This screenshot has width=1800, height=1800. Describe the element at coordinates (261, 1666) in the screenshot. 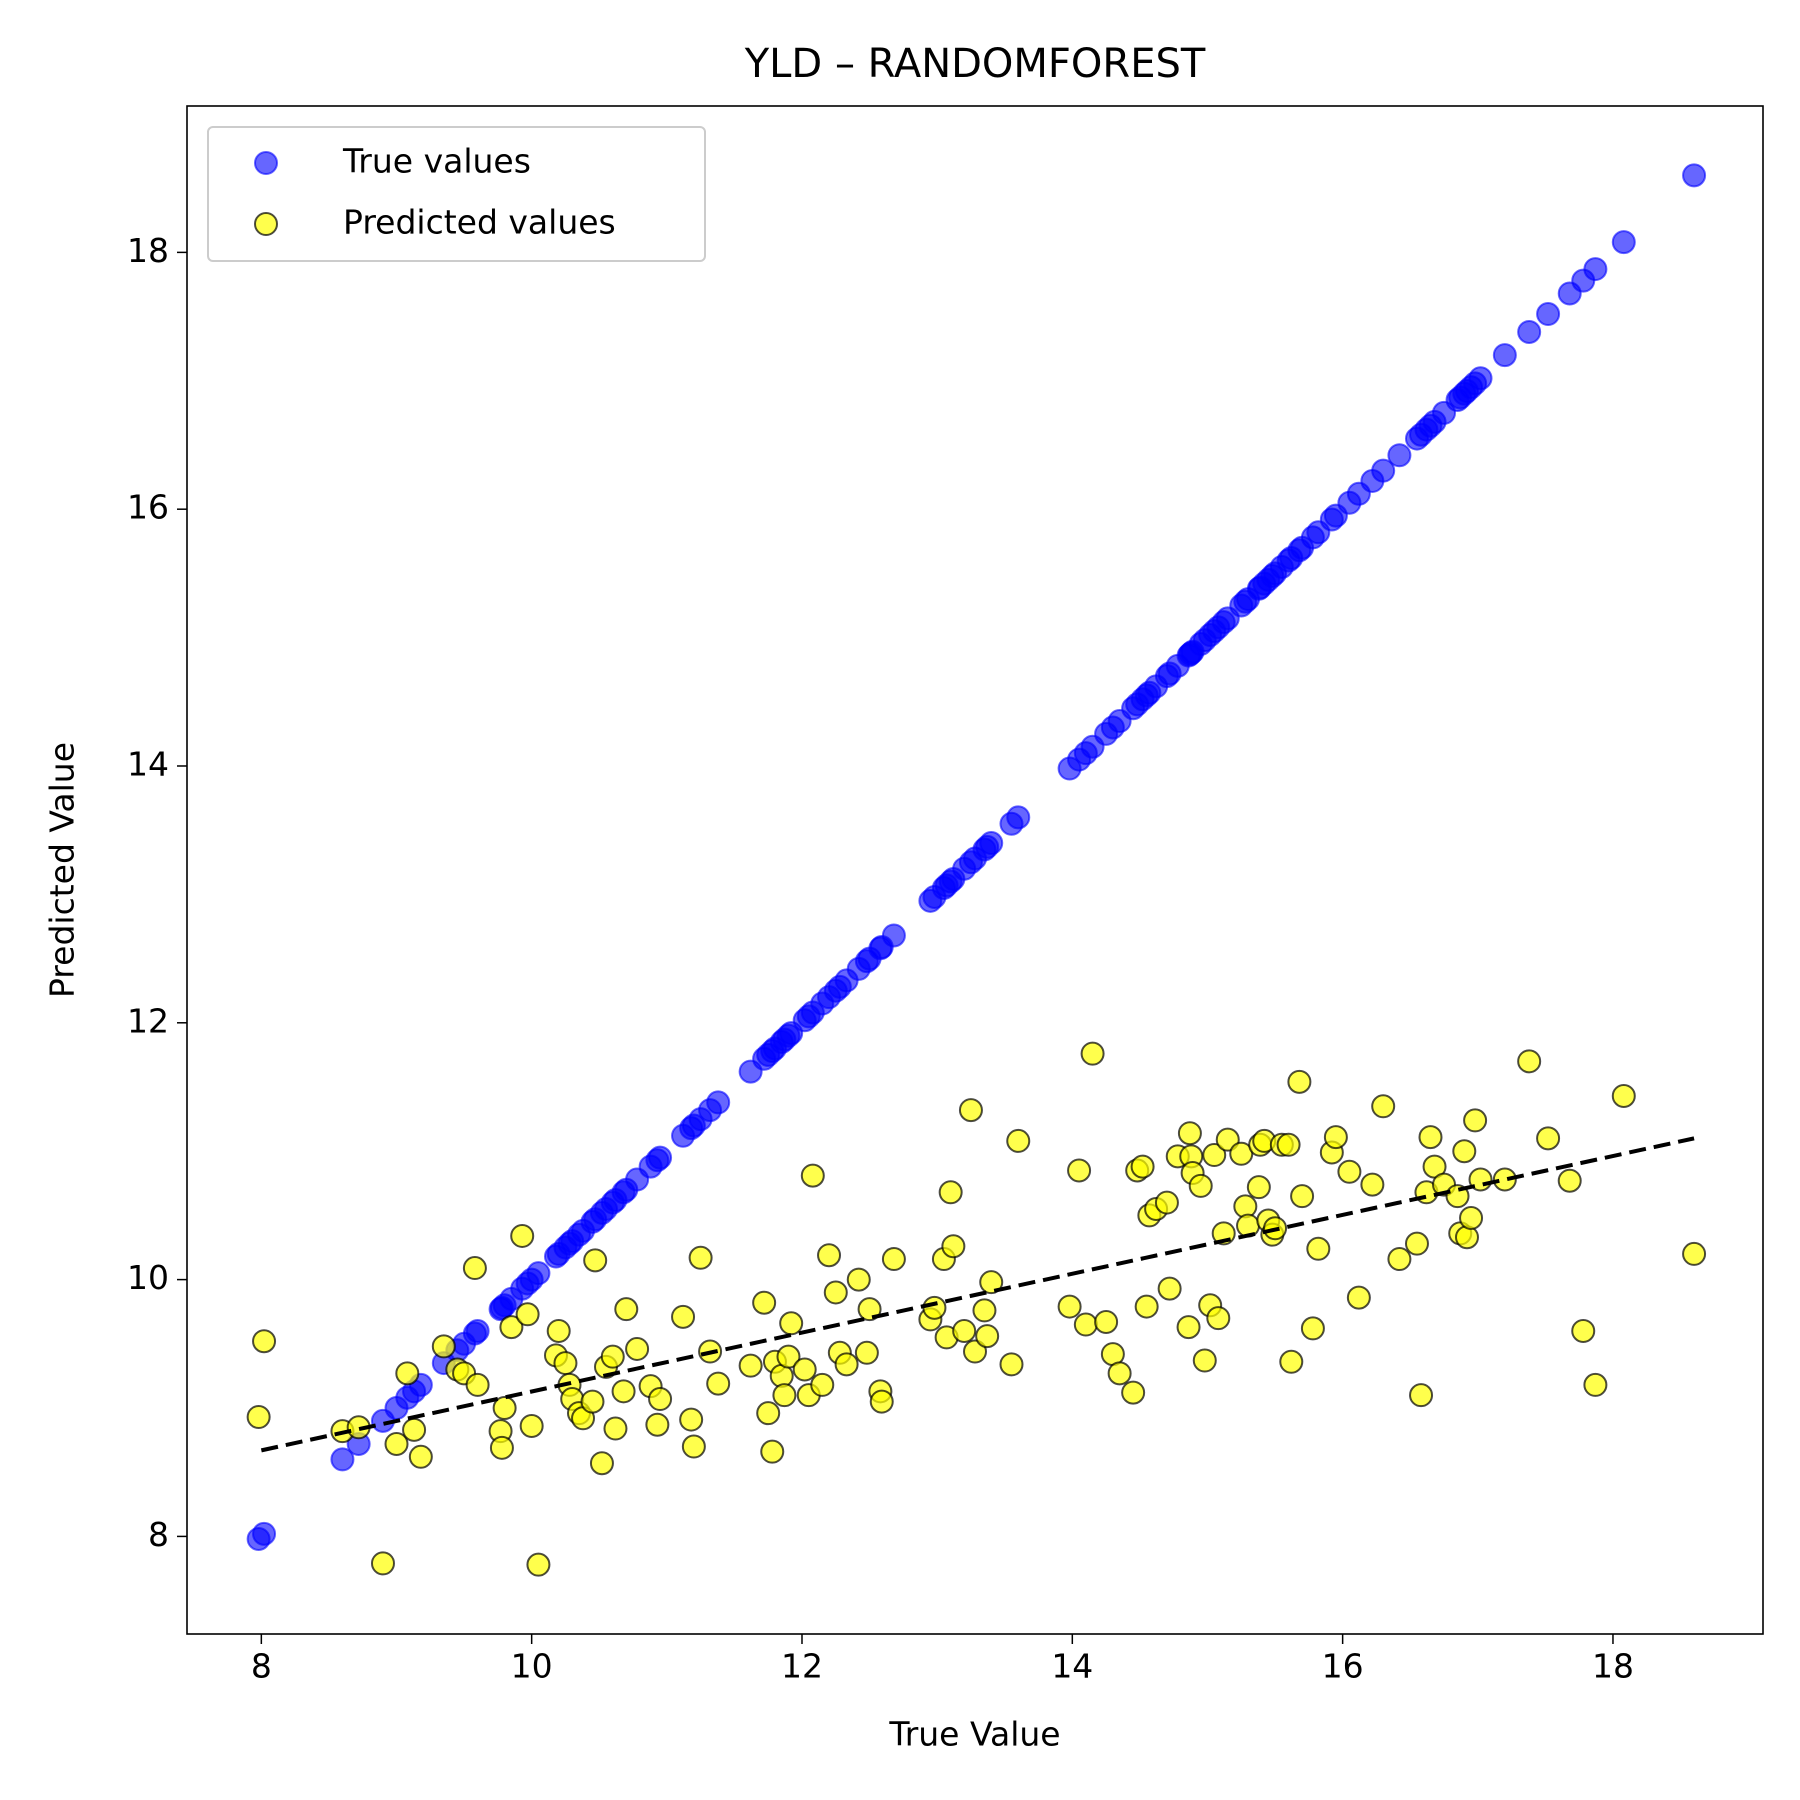

I see `x-tick-label: 8` at that location.